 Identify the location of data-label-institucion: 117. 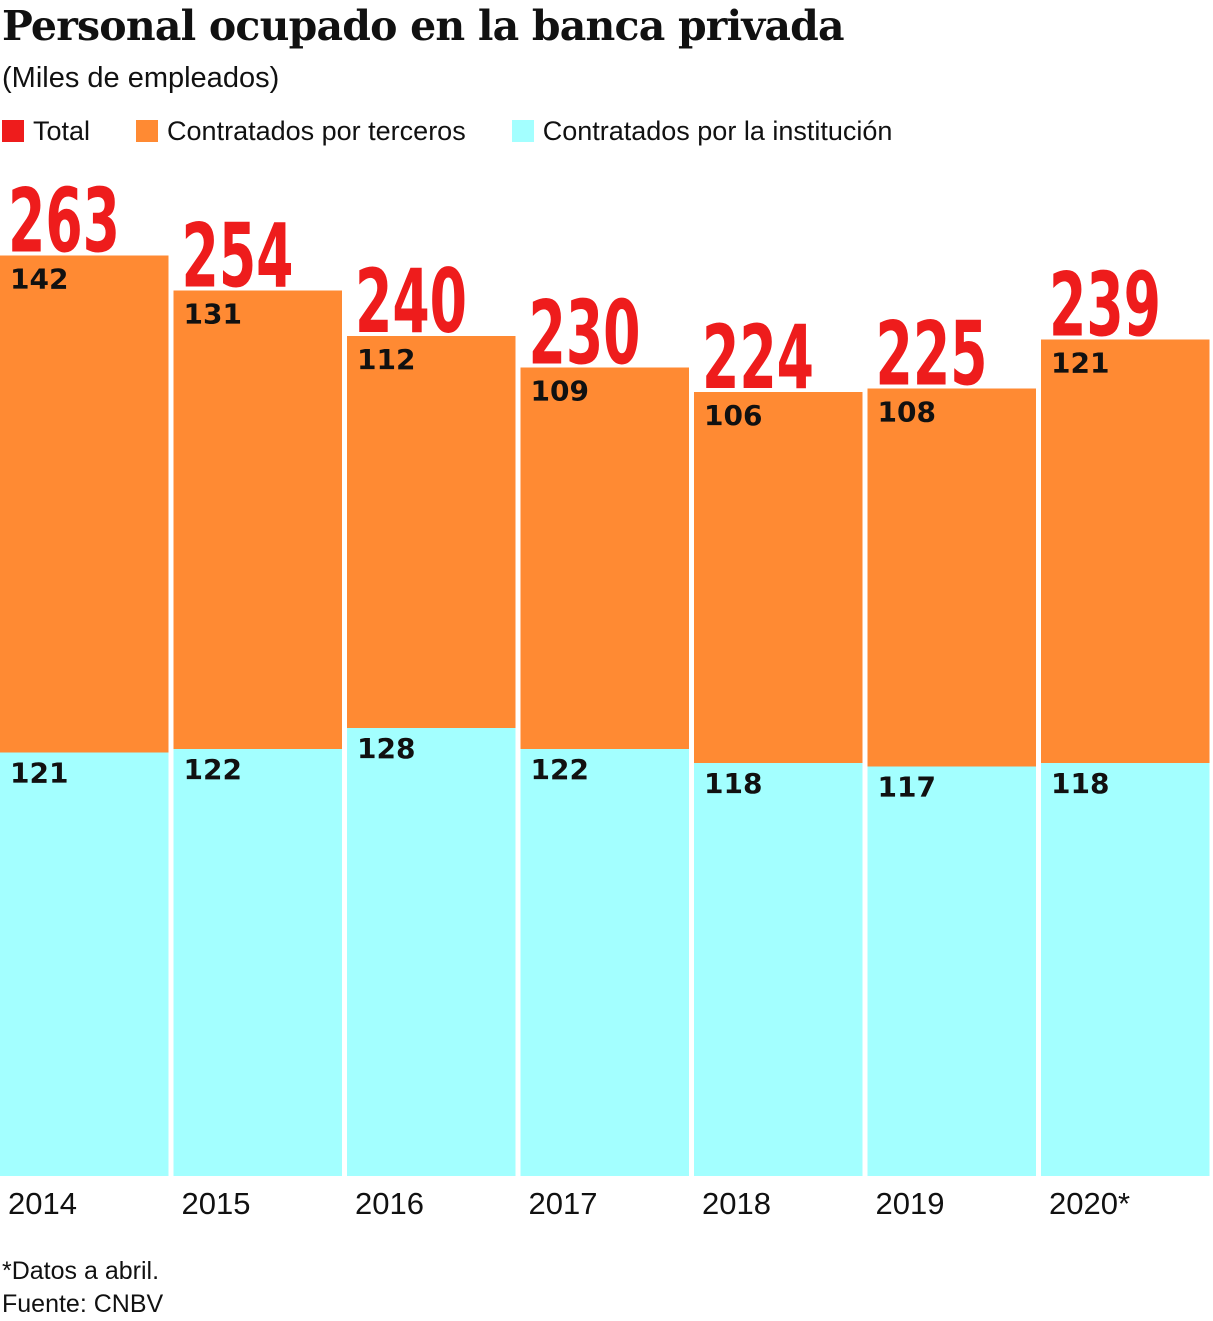
(907, 787).